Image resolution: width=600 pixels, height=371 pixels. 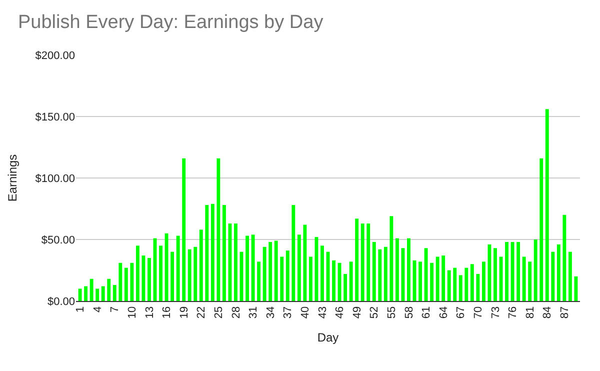 What do you see at coordinates (340, 312) in the screenshot?
I see `x-tick-label: 46` at bounding box center [340, 312].